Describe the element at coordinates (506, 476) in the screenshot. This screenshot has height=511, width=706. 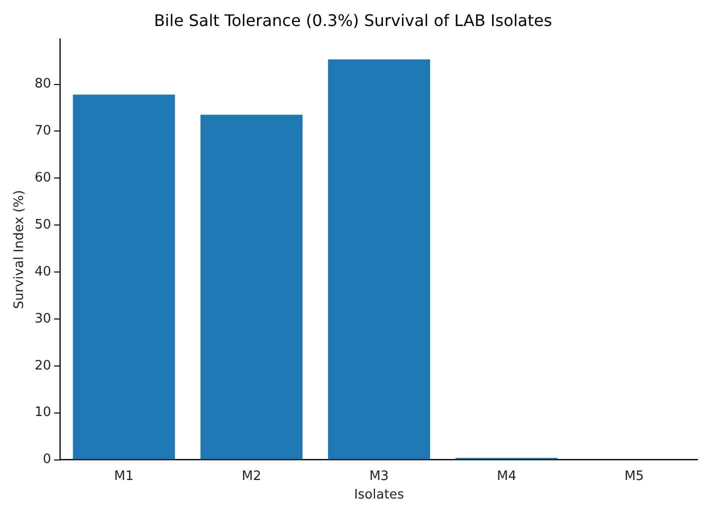
I see `x-tick-label: M4` at that location.